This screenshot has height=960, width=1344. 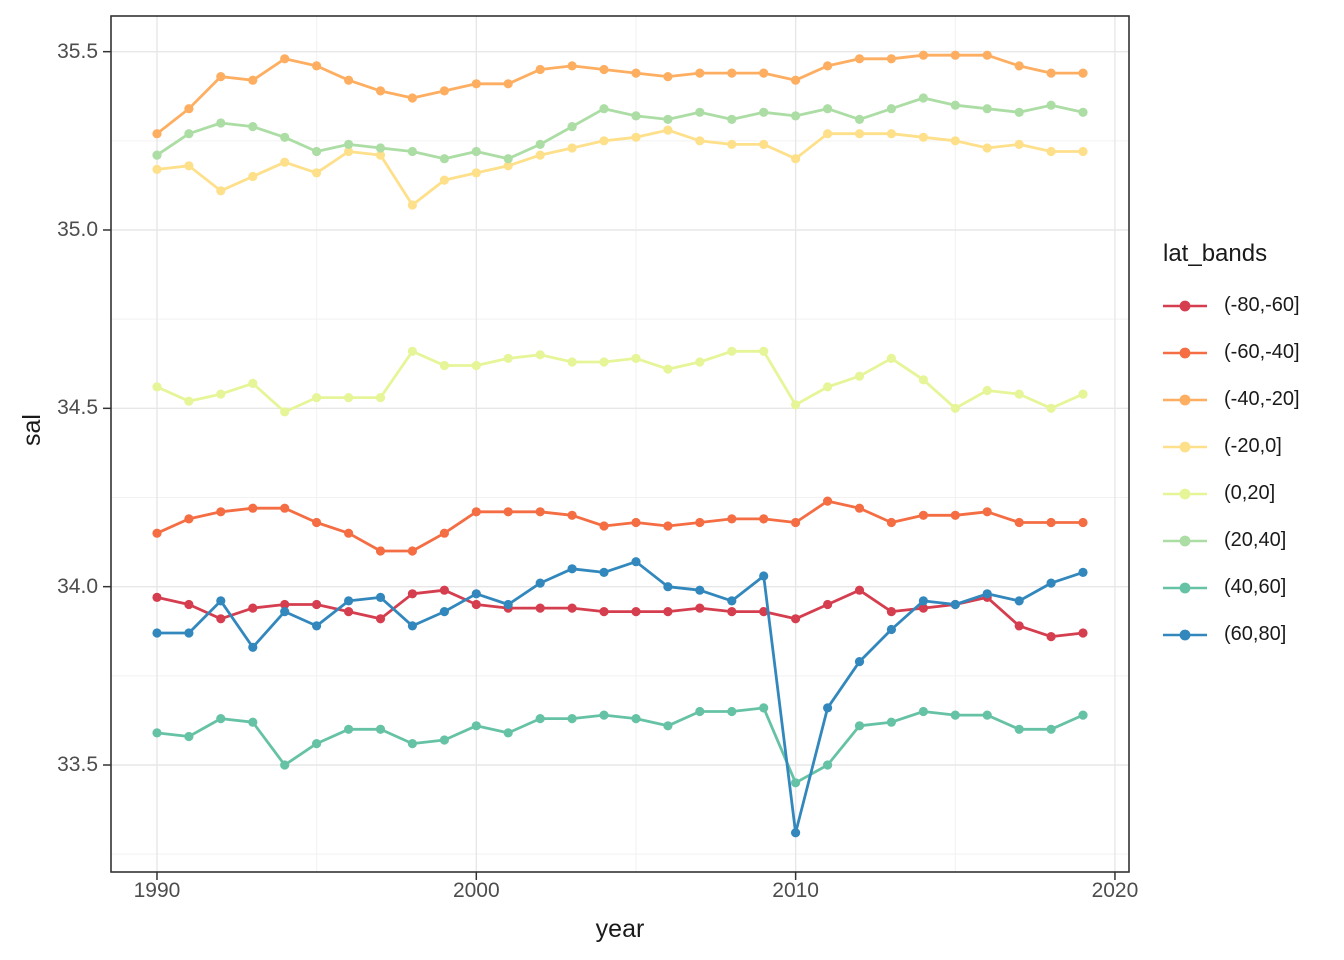 I want to click on legend-item: (0,20], so click(x=1252, y=493).